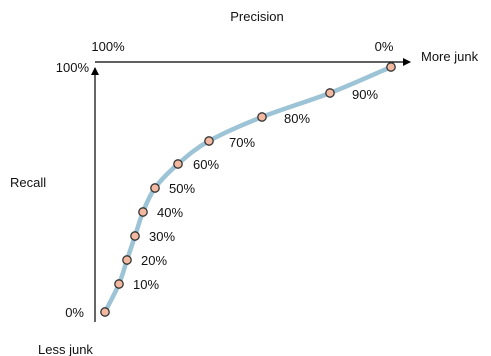  Describe the element at coordinates (182, 188) in the screenshot. I see `point-label: 50%` at that location.